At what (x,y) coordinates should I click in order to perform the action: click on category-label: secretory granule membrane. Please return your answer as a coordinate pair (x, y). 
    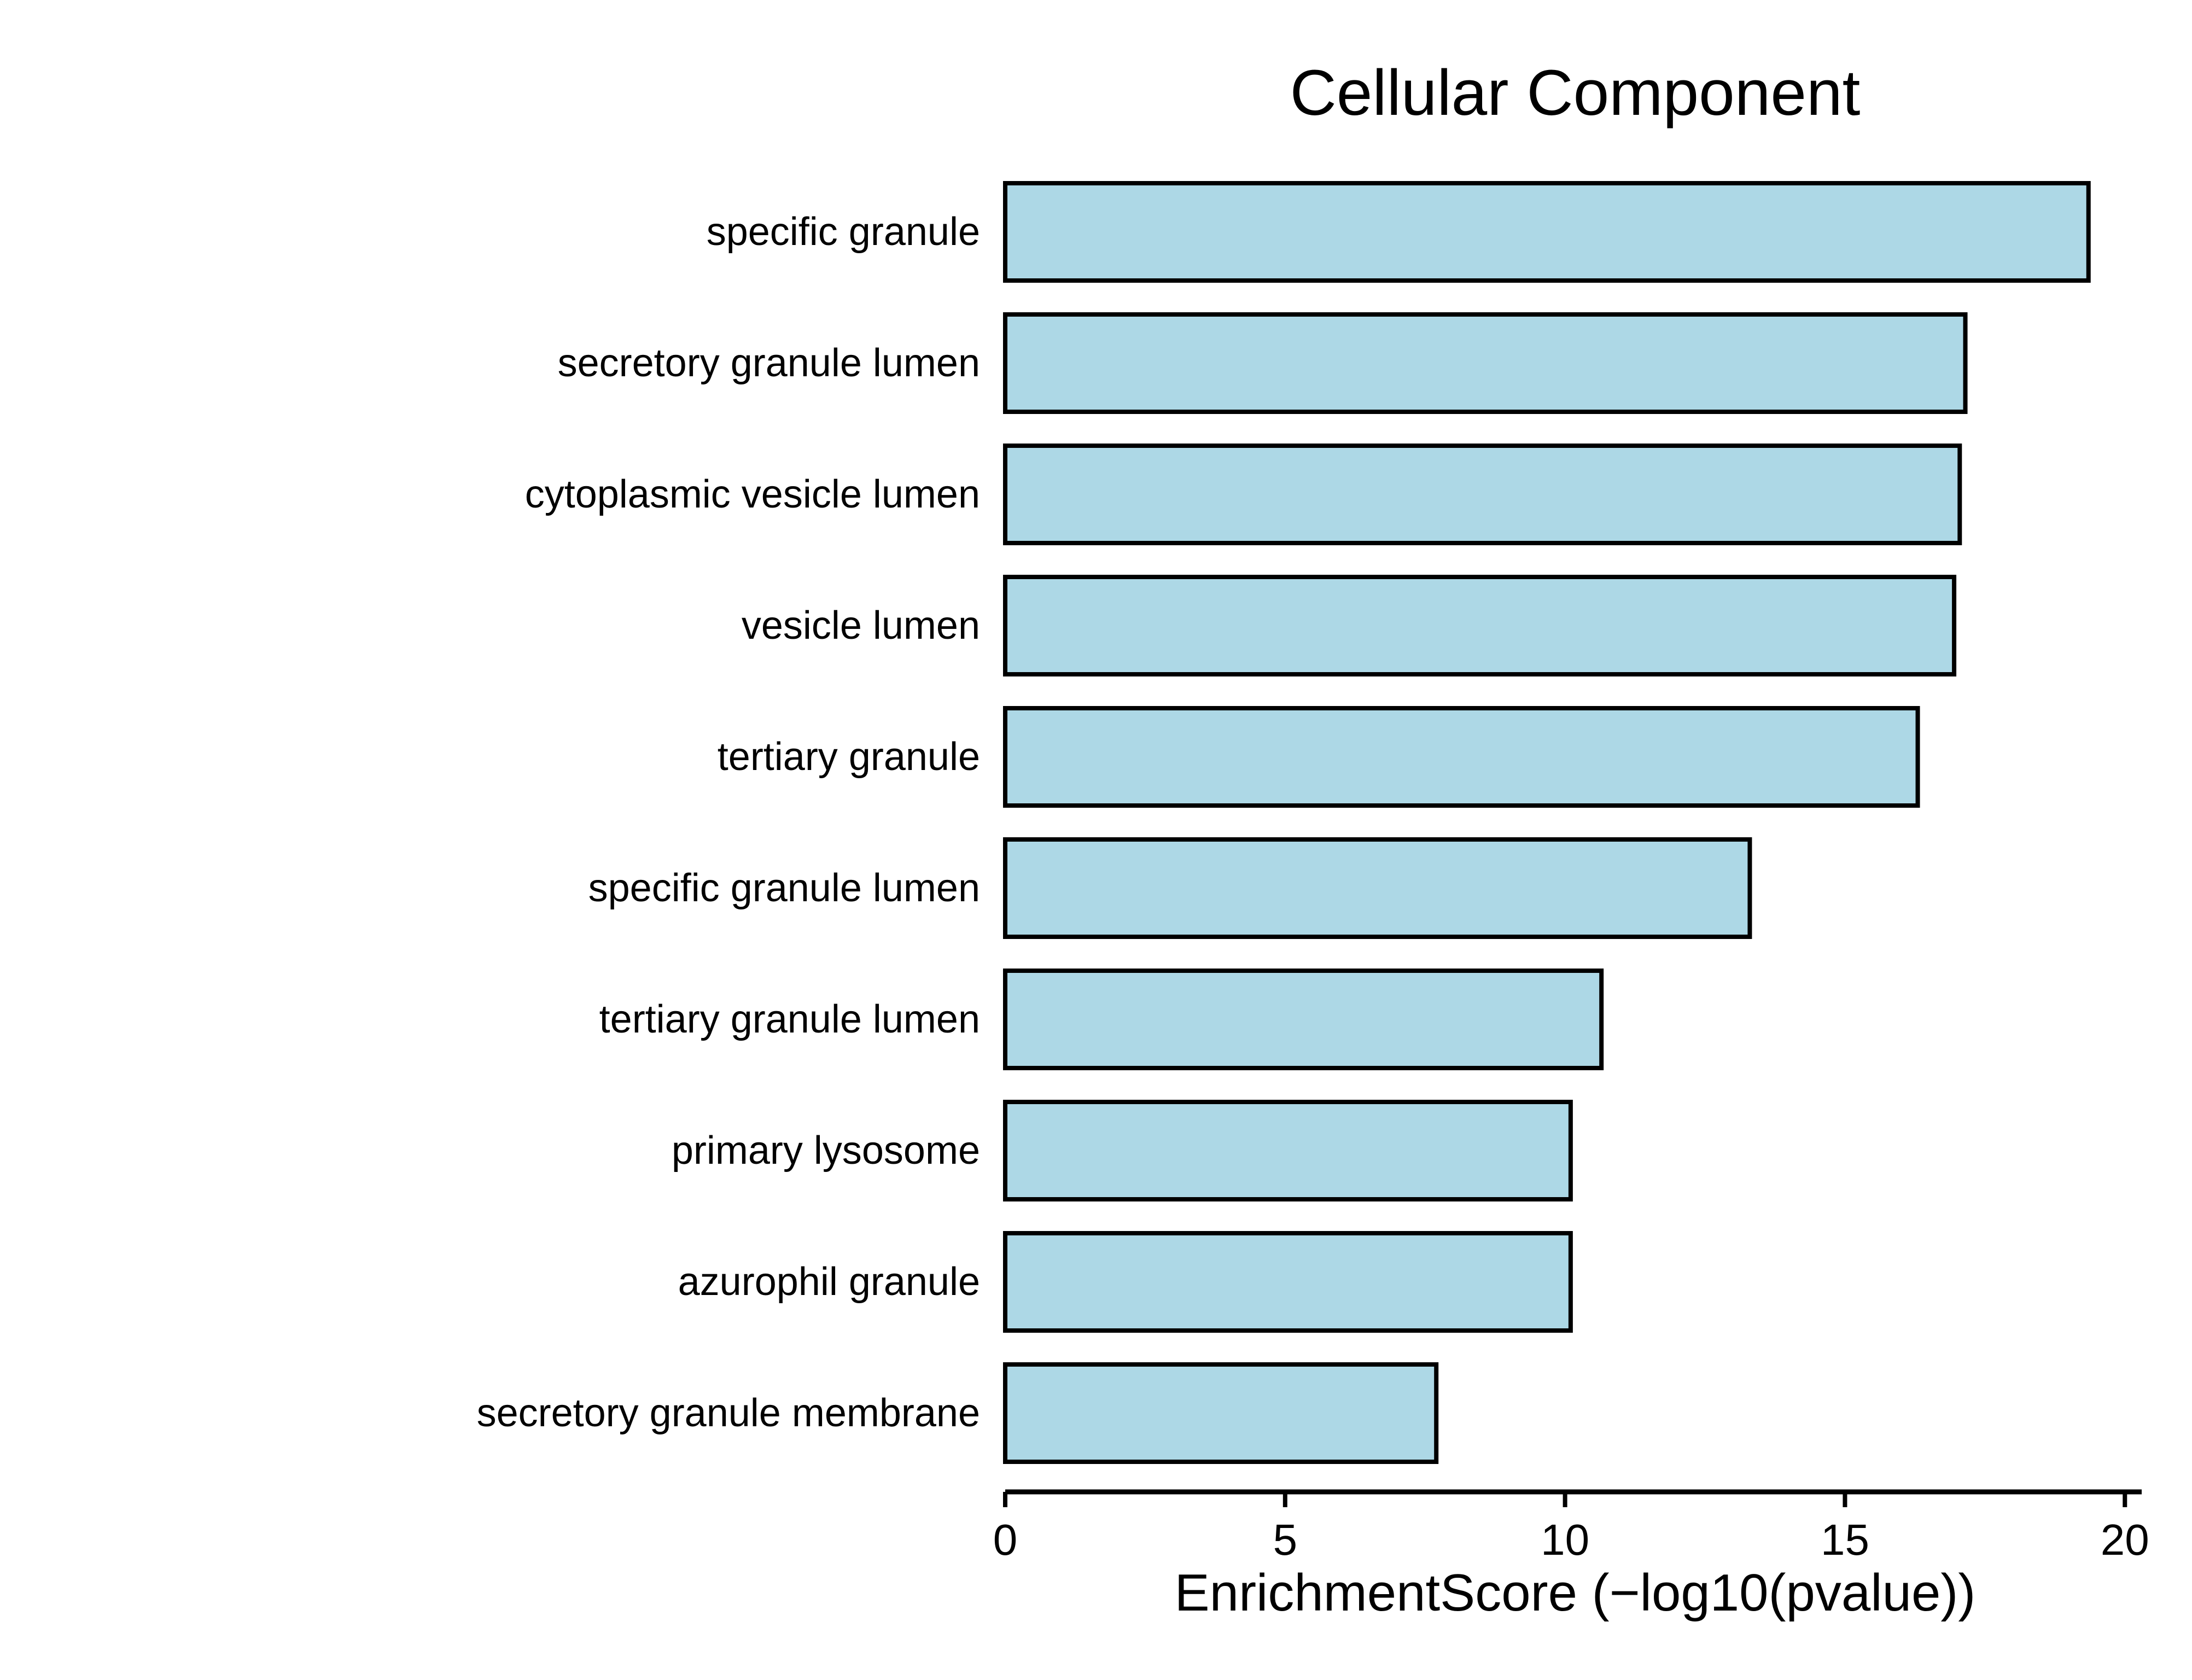
    Looking at the image, I should click on (728, 1413).